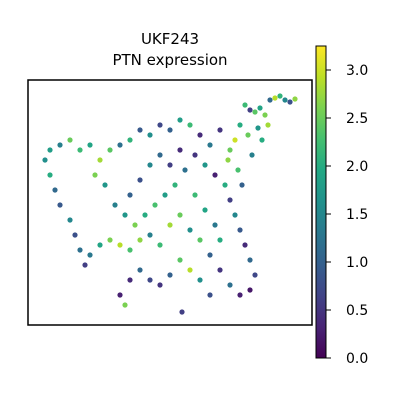  What do you see at coordinates (321, 202) in the screenshot?
I see `colorbar` at bounding box center [321, 202].